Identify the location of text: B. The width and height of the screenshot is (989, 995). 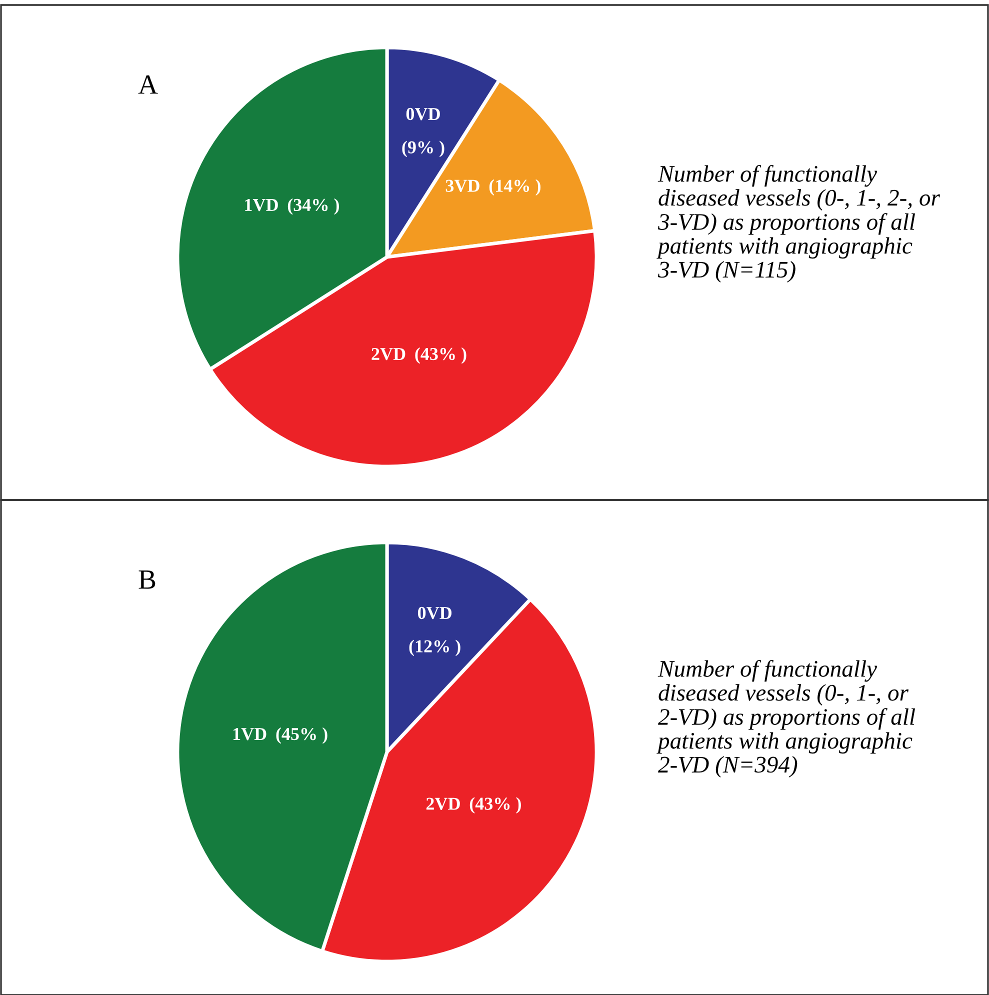
(147, 579).